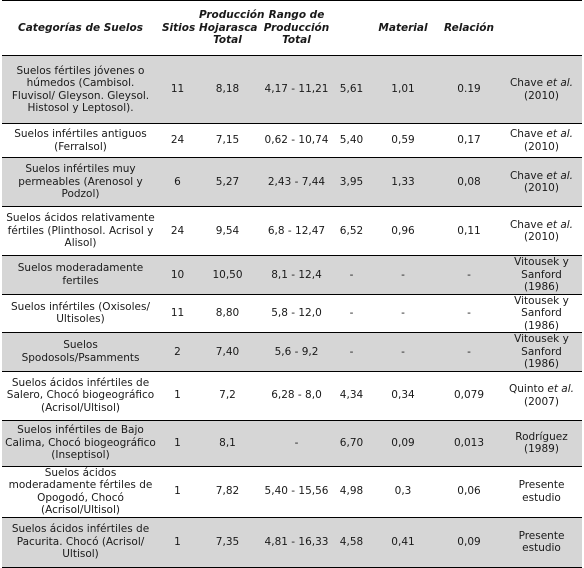 This screenshot has width=584, height=568. What do you see at coordinates (351, 89) in the screenshot?
I see `col5-cell: 5,61` at bounding box center [351, 89].